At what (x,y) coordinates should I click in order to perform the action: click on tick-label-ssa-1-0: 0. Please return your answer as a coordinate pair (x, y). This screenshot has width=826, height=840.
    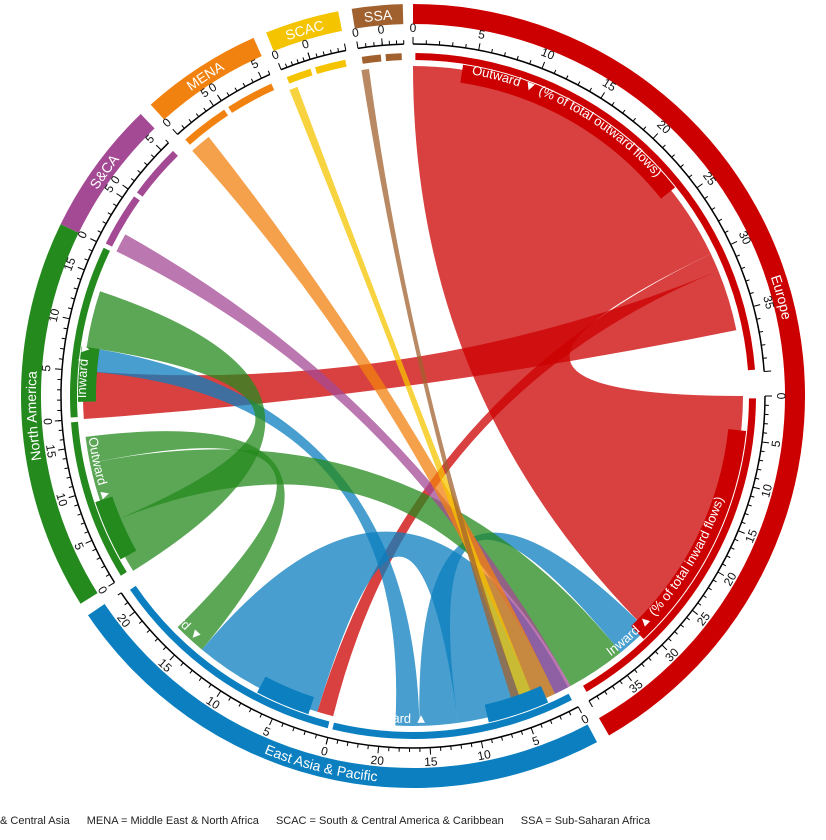
    Looking at the image, I should click on (381, 29).